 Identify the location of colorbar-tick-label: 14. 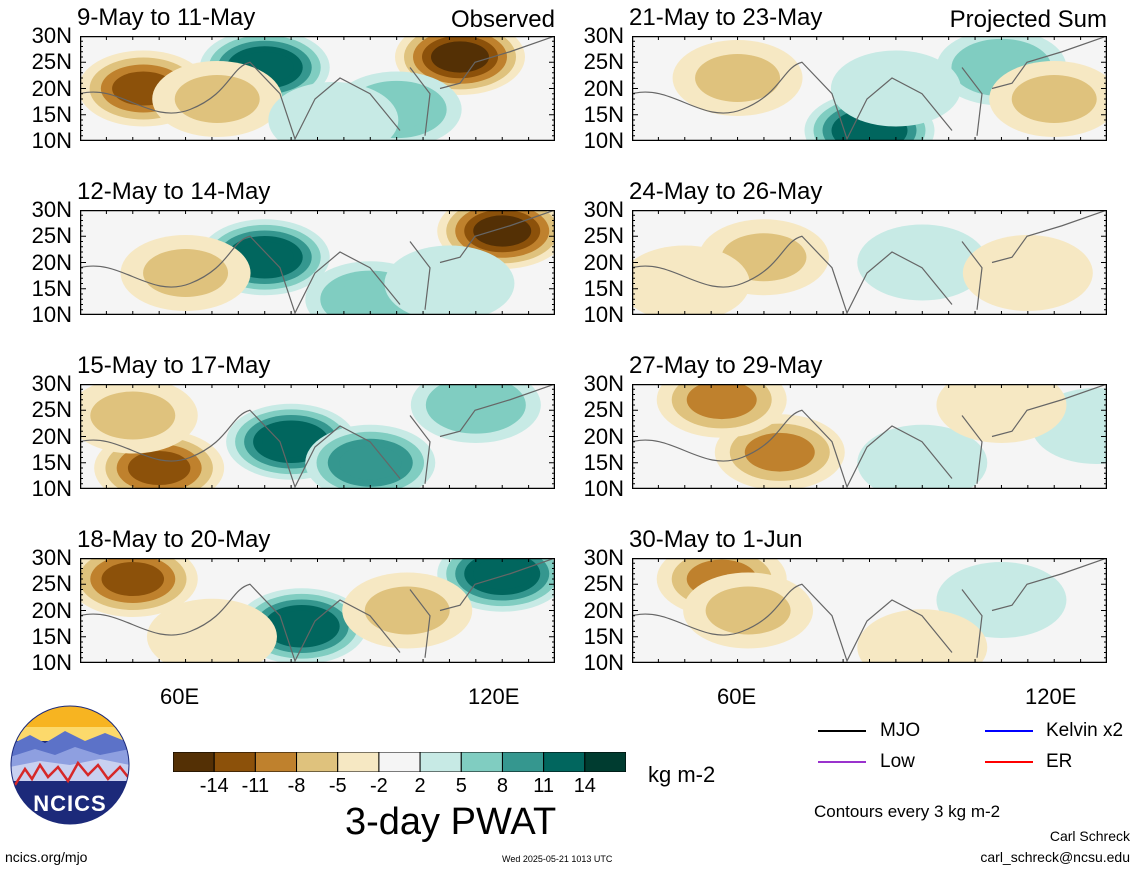
(584, 786).